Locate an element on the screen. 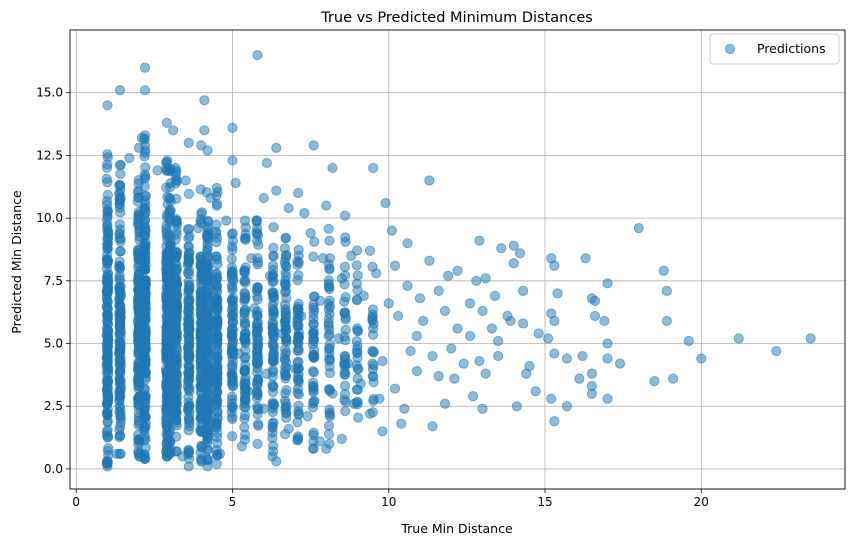 The image size is (855, 545). legend-marker is located at coordinates (730, 49).